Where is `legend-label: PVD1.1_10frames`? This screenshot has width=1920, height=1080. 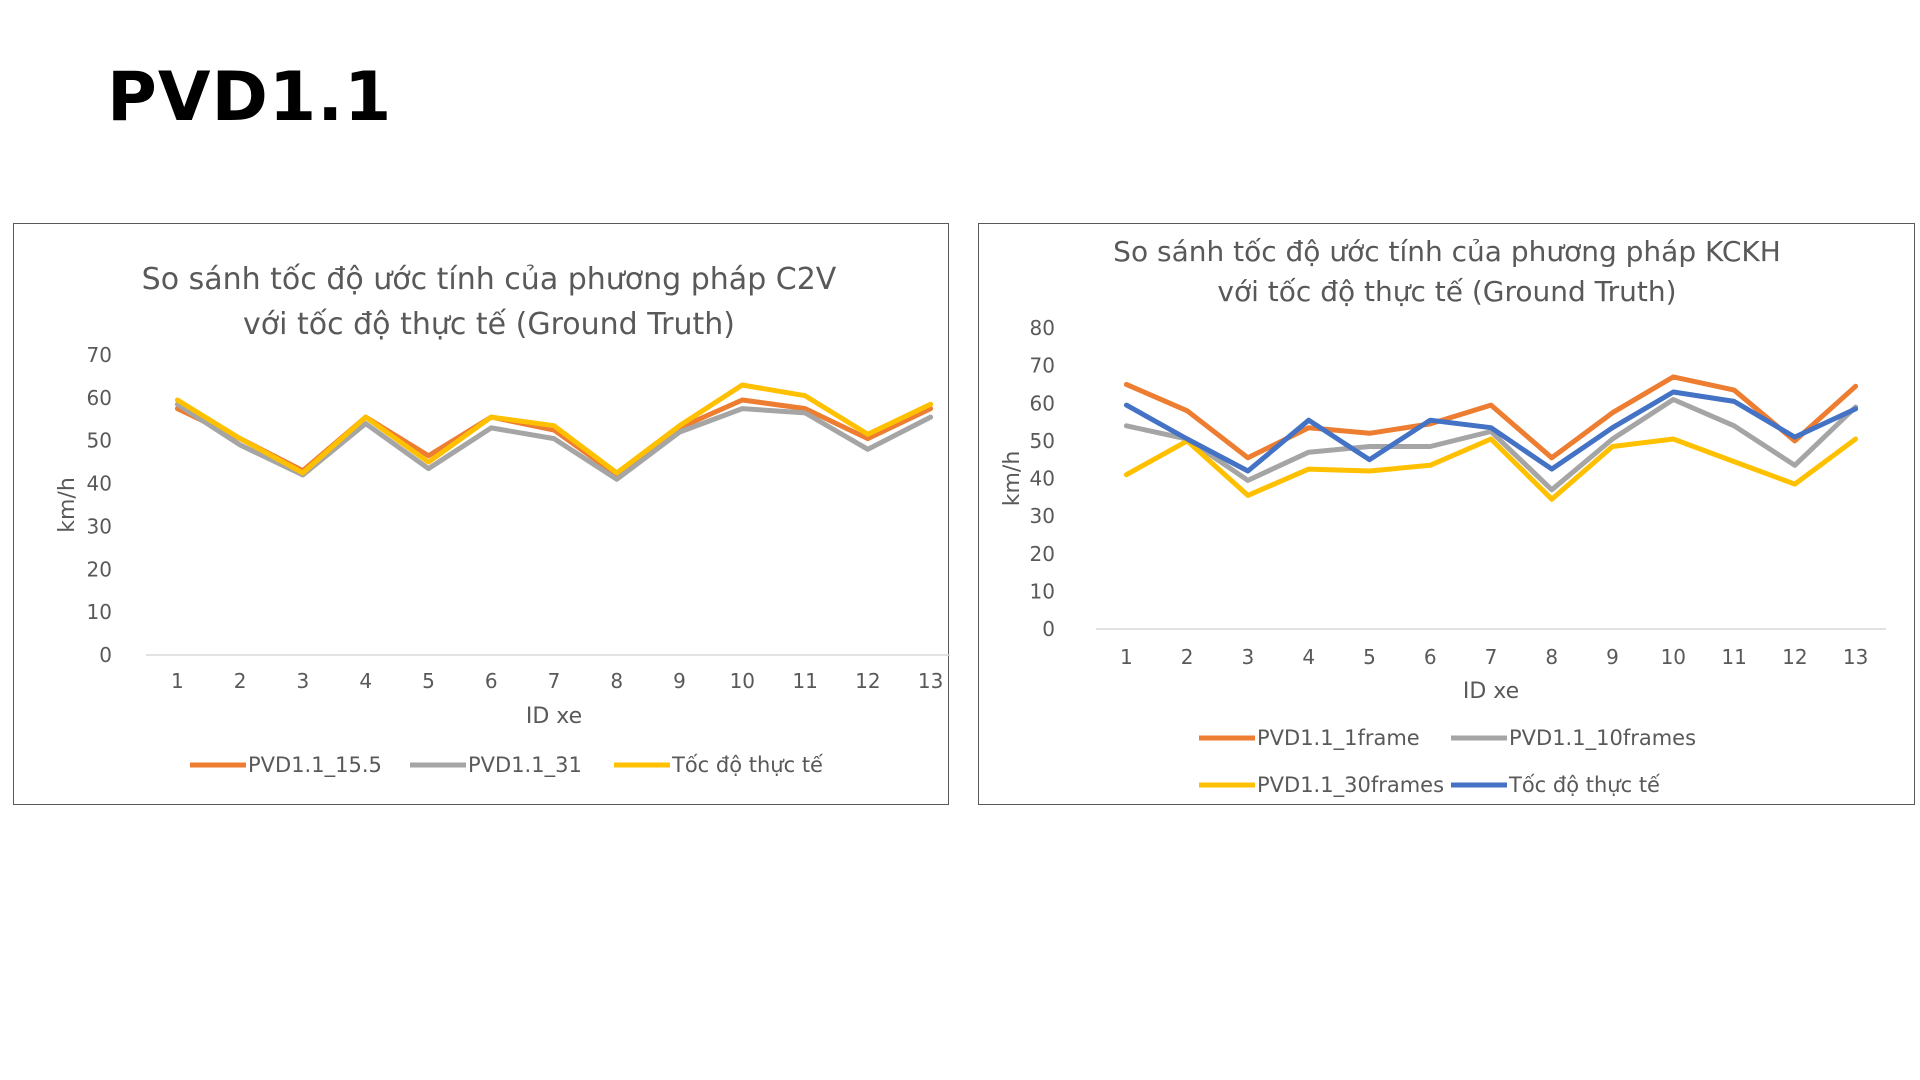 legend-label: PVD1.1_10frames is located at coordinates (1602, 738).